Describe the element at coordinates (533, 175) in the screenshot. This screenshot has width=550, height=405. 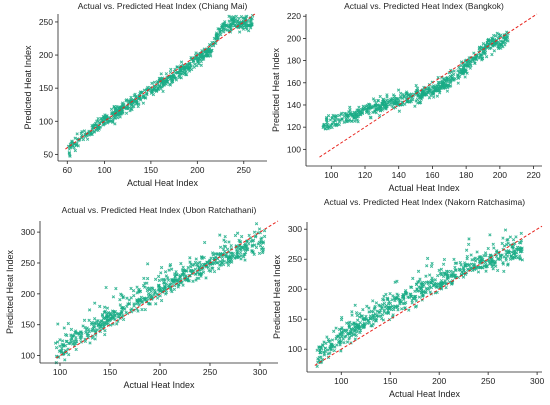
I see `x-tick-label: 220` at that location.